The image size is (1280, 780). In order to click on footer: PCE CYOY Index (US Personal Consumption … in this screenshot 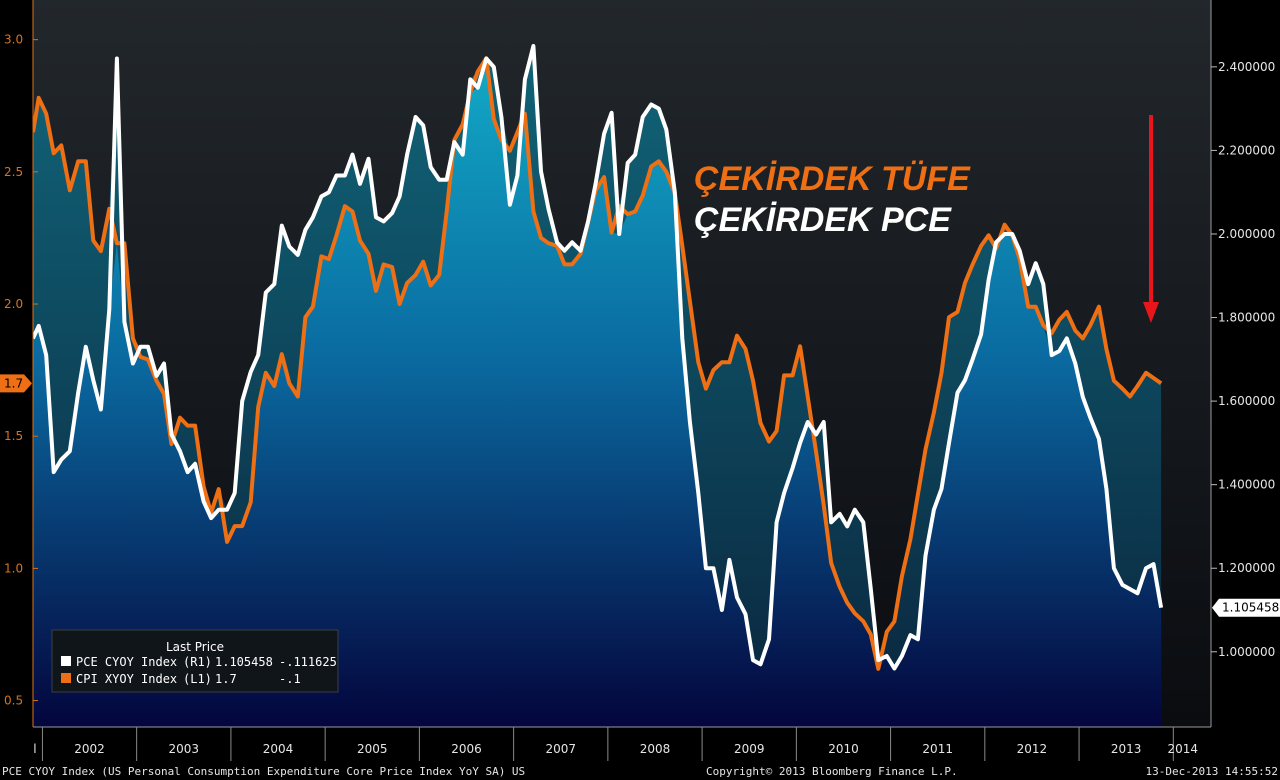, I will do `click(640, 771)`.